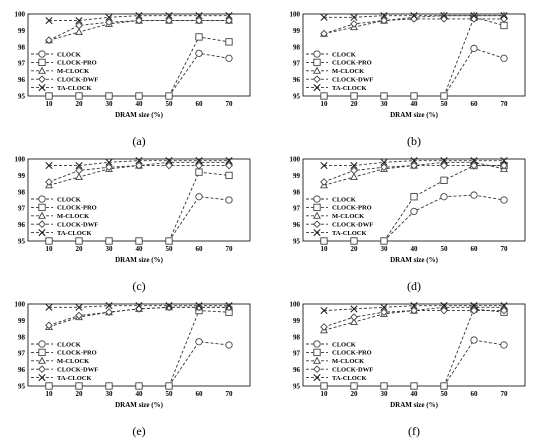 The height and width of the screenshot is (446, 550). Describe the element at coordinates (50, 394) in the screenshot. I see `x-tick-label: 10` at that location.